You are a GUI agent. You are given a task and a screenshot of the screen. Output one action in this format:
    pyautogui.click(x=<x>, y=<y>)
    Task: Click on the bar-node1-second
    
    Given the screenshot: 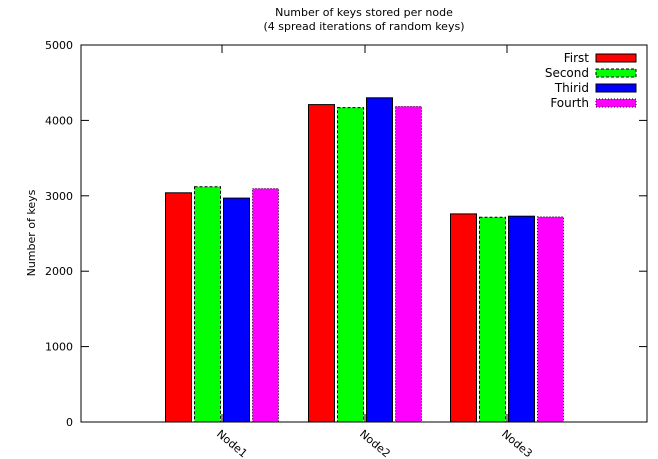 What is the action you would take?
    pyautogui.click(x=207, y=304)
    